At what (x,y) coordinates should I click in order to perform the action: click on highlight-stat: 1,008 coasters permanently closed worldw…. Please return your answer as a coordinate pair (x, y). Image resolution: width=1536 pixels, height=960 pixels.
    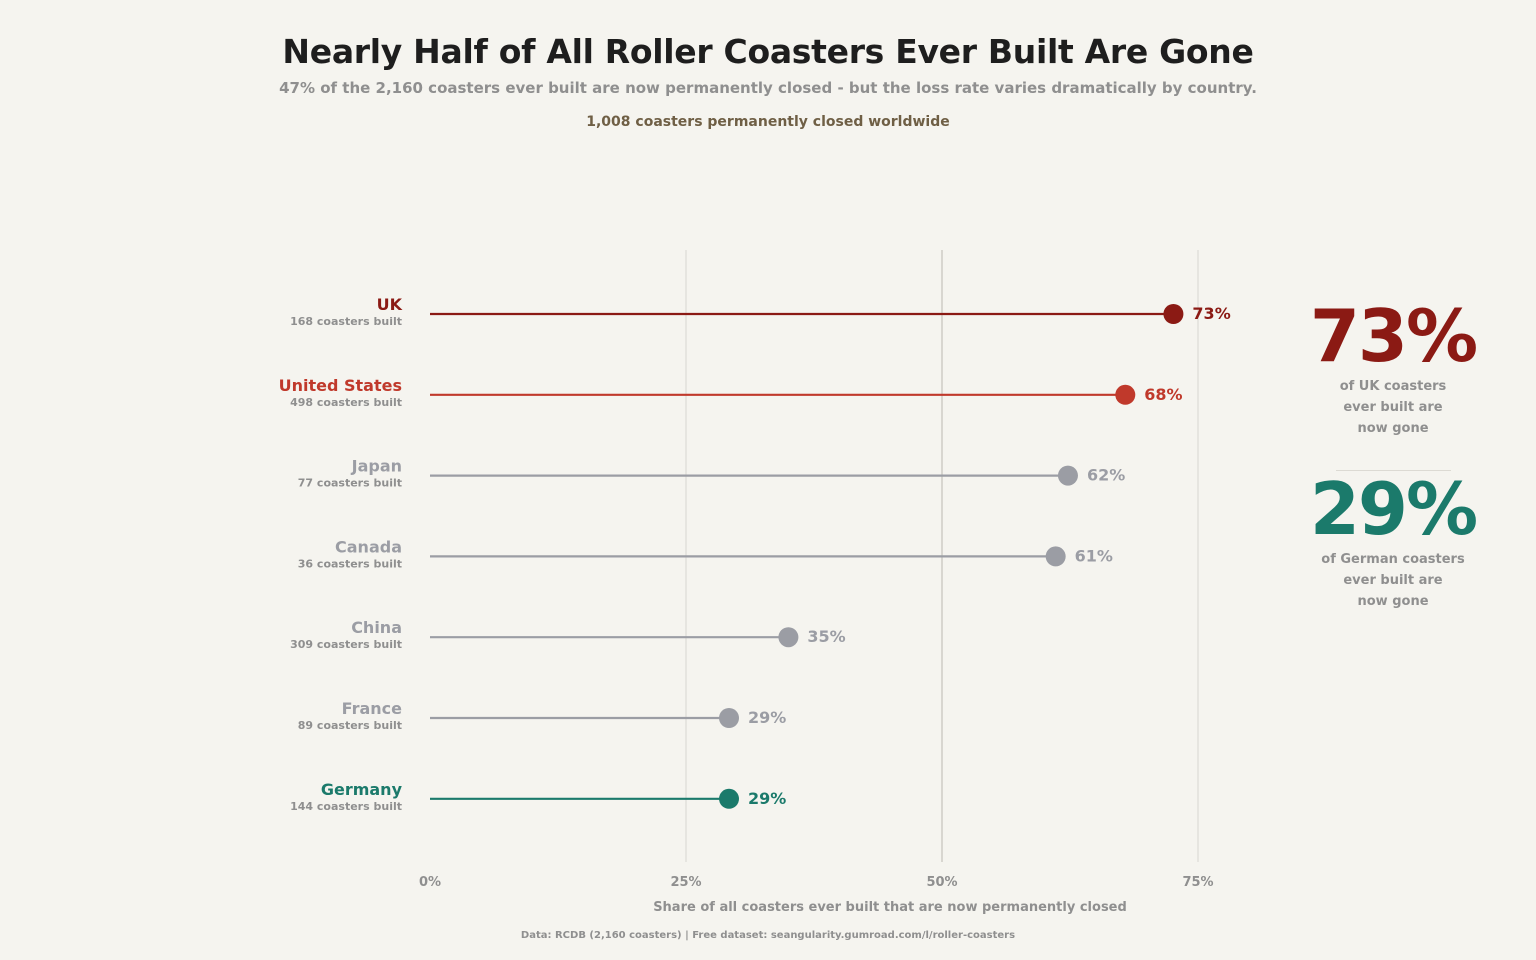
    Looking at the image, I should click on (768, 122).